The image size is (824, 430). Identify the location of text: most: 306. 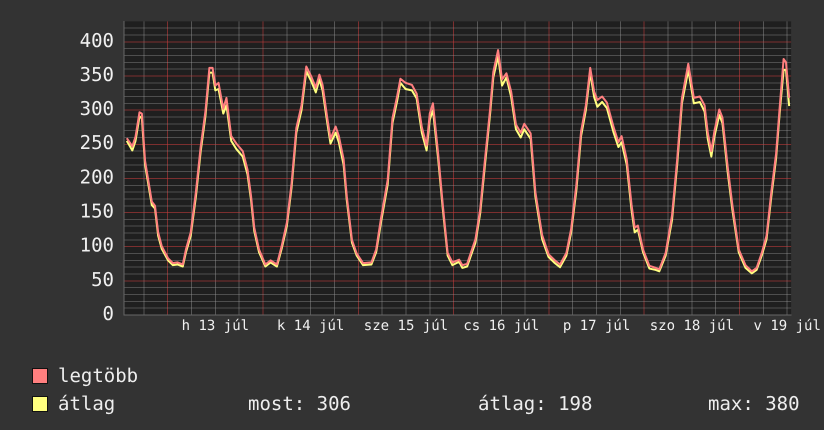
(300, 404).